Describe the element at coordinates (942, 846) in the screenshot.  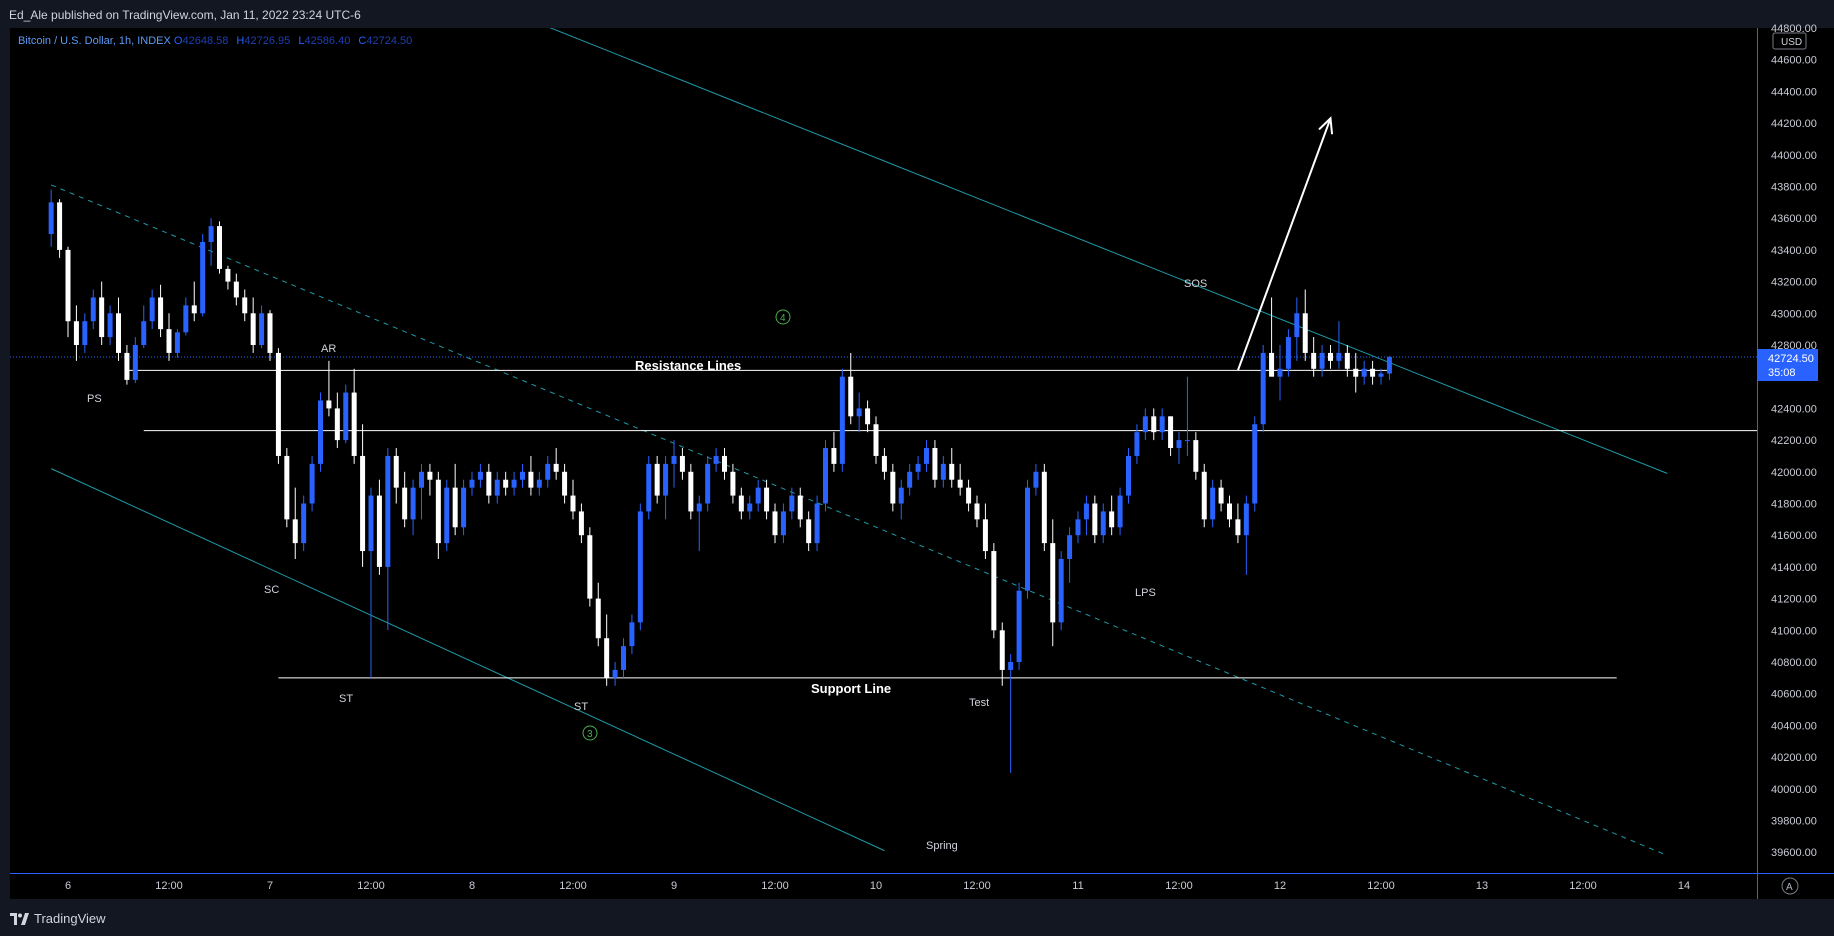
I see `annotation-spring: Spring` at that location.